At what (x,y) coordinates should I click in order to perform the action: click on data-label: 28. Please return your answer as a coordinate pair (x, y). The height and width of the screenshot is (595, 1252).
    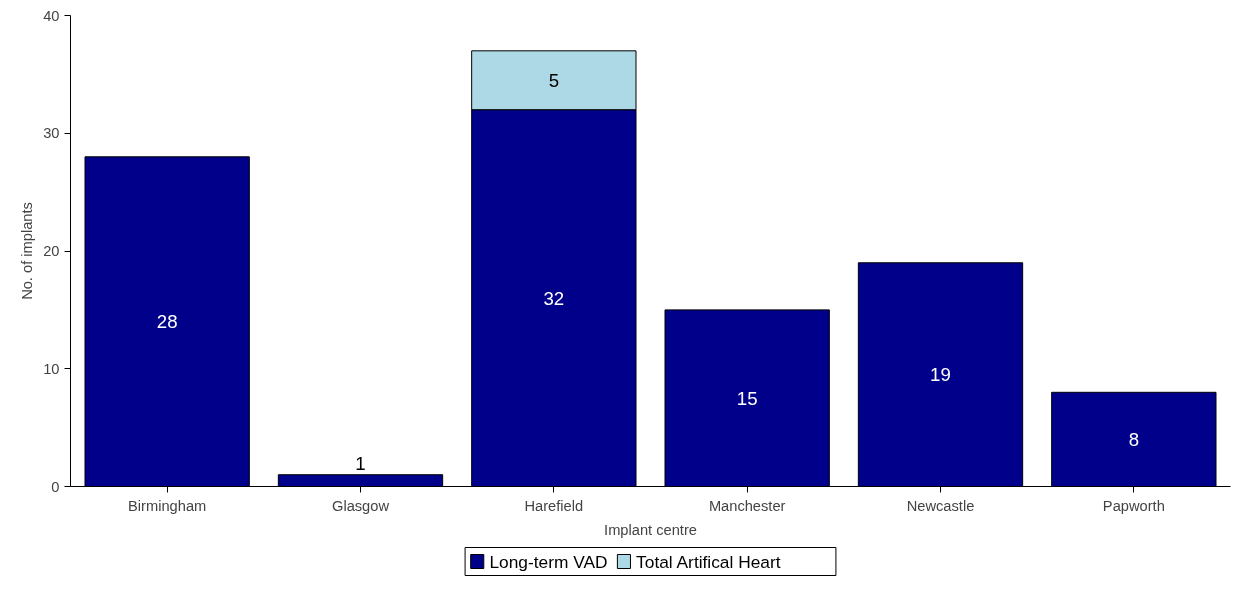
    Looking at the image, I should click on (167, 322).